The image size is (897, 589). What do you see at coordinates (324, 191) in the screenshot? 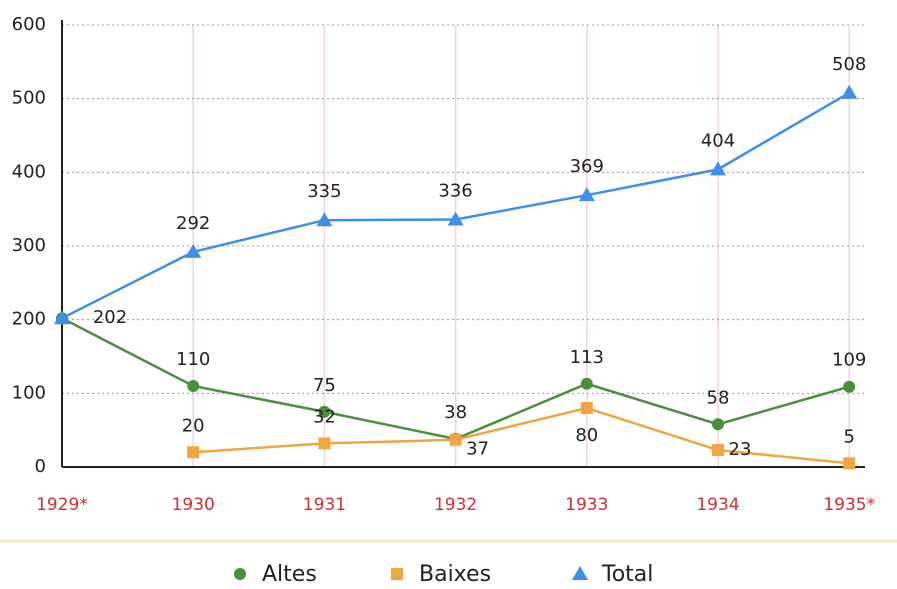
I see `data-label: 335` at bounding box center [324, 191].